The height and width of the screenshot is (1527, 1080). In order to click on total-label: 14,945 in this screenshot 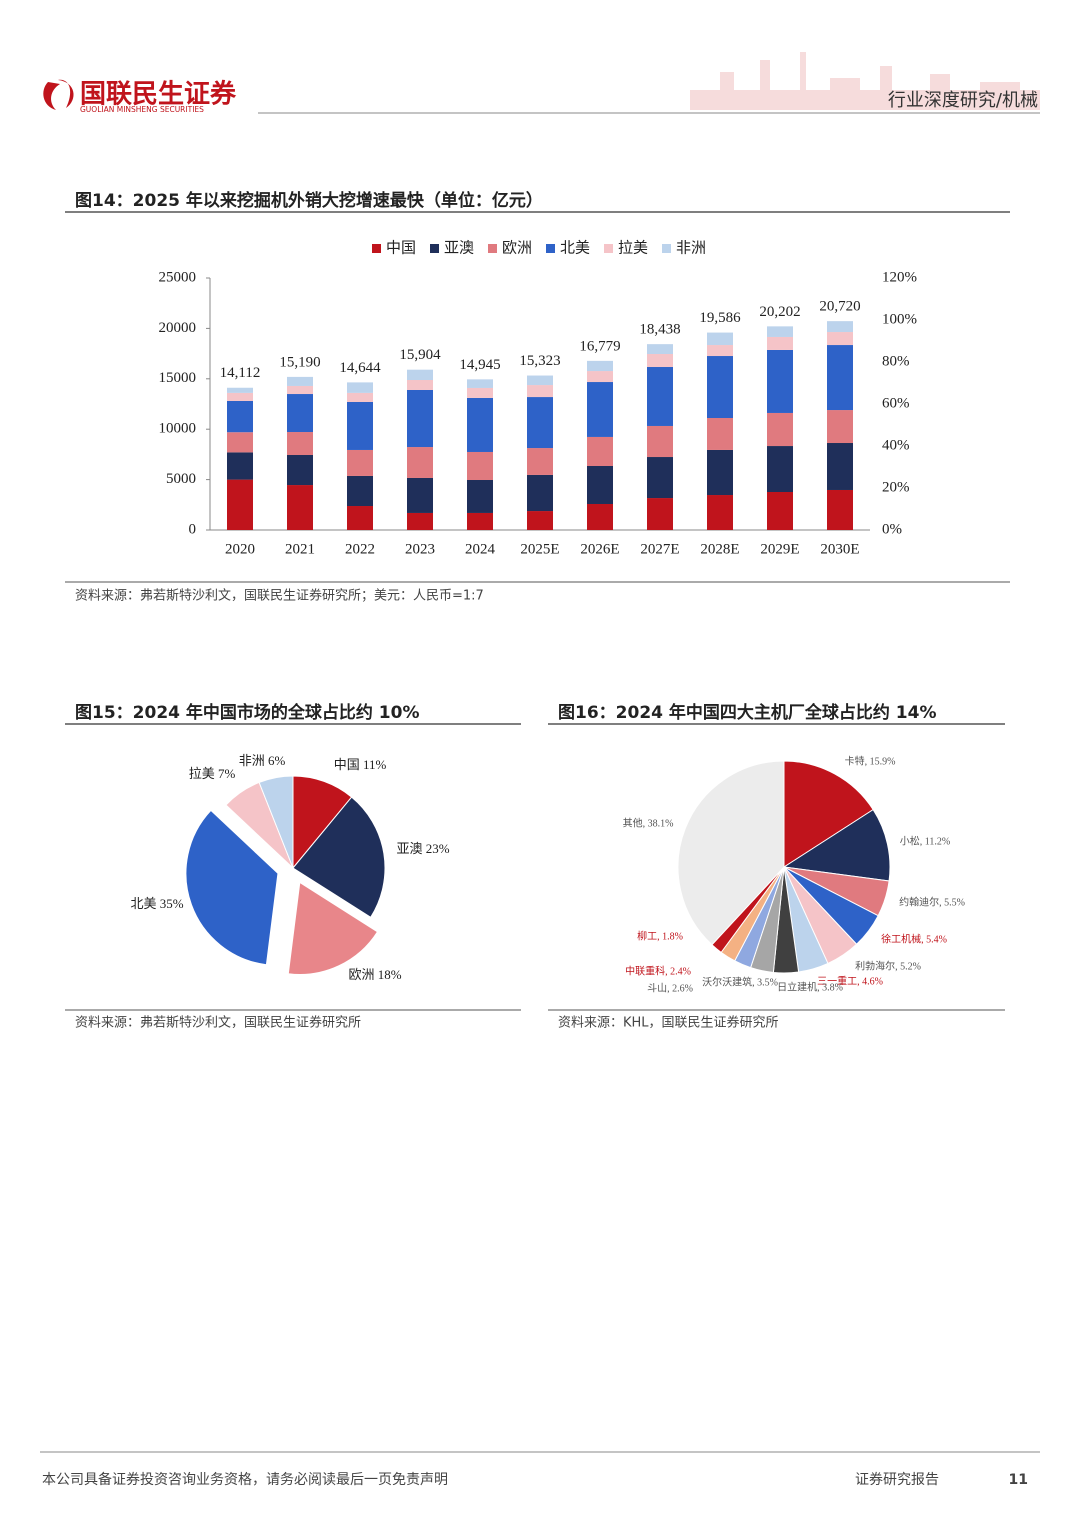, I will do `click(479, 365)`.